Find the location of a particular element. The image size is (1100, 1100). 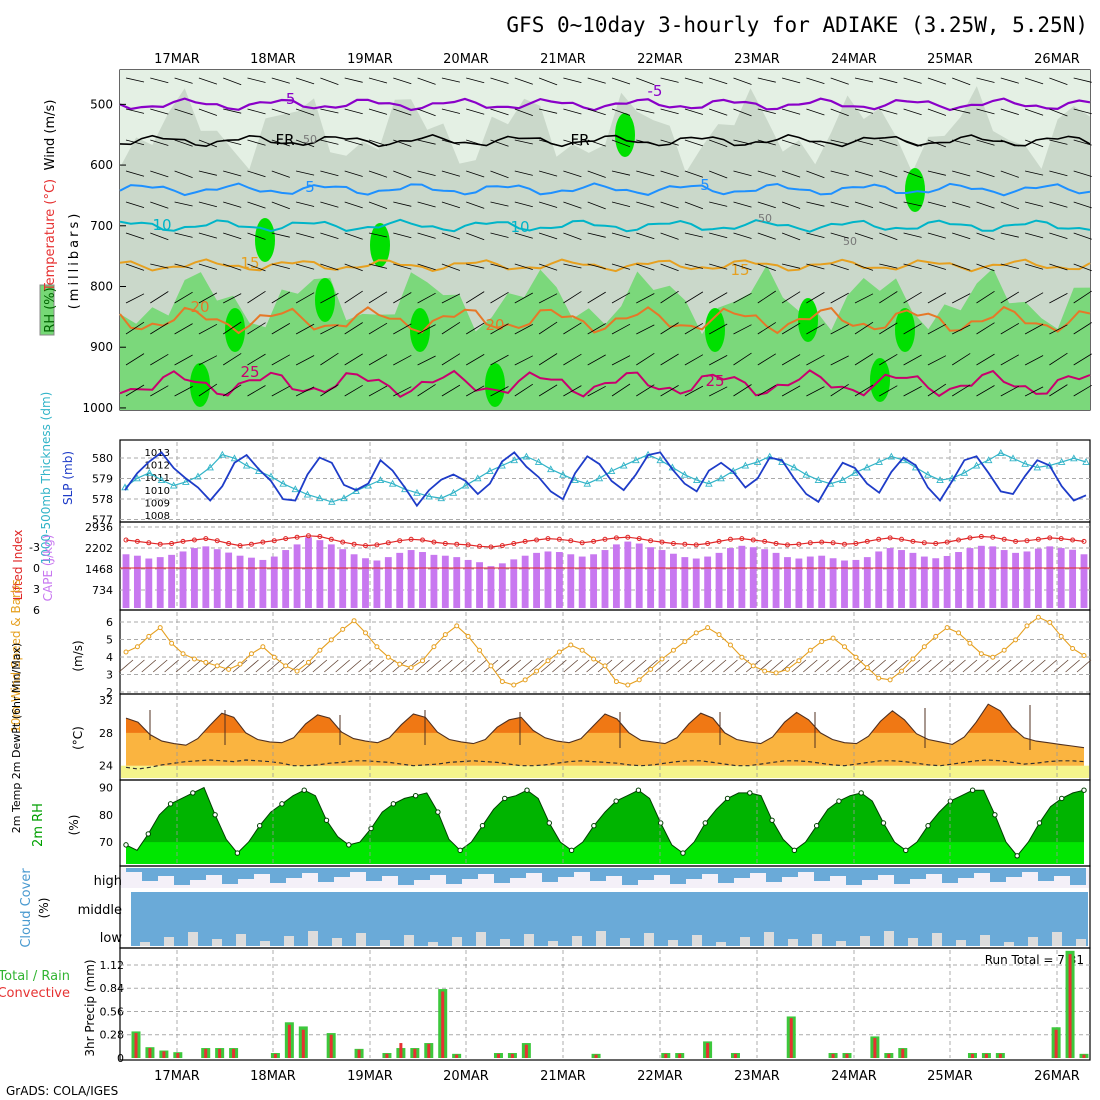

level-label: 700 is located at coordinates (101, 226).